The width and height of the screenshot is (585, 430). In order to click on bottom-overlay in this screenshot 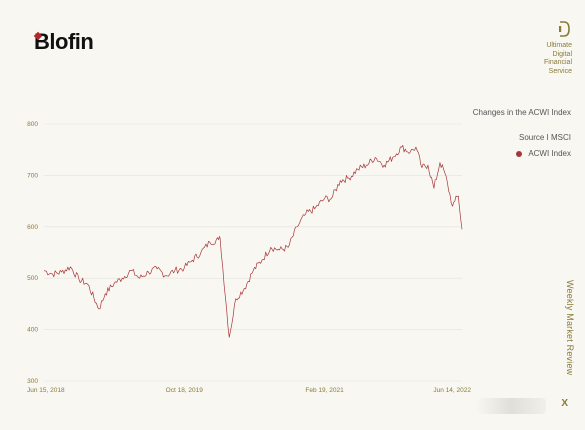, I will do `click(511, 406)`.